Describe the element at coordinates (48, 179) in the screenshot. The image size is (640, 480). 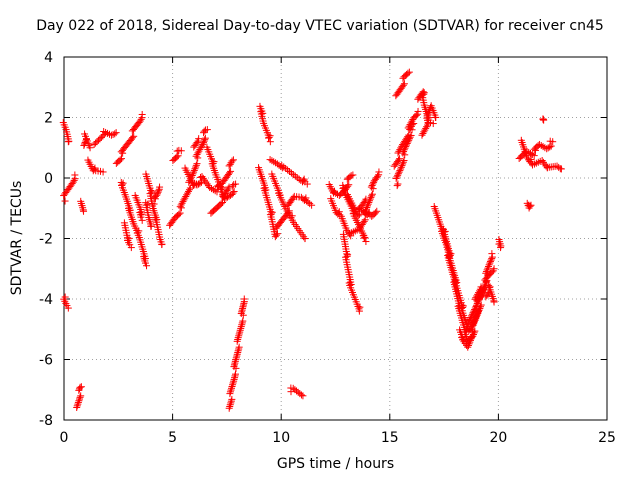
I see `y-tick-label: 0` at that location.